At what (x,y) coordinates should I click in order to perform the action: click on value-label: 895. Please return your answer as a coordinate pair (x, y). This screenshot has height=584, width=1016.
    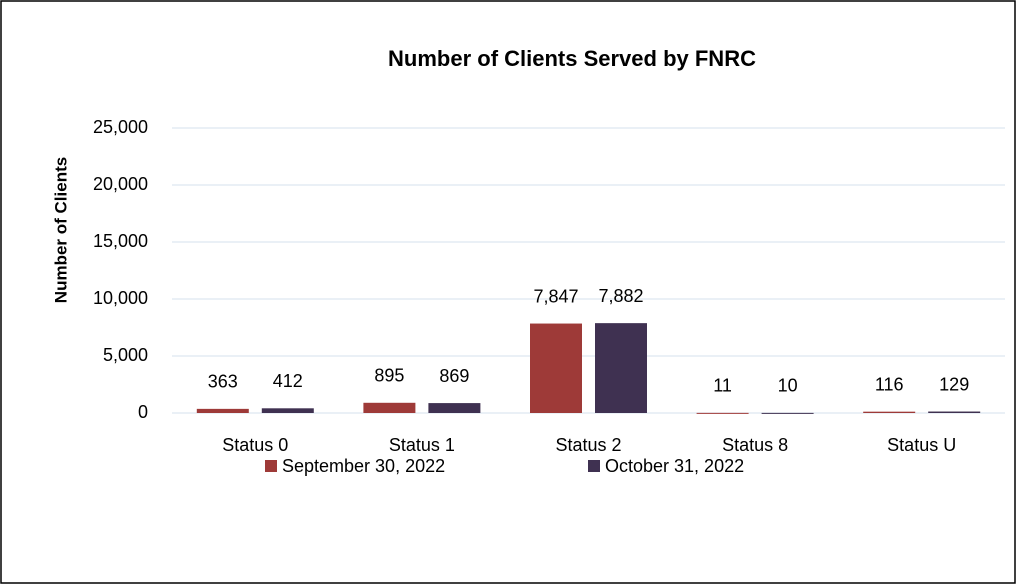
    Looking at the image, I should click on (389, 376).